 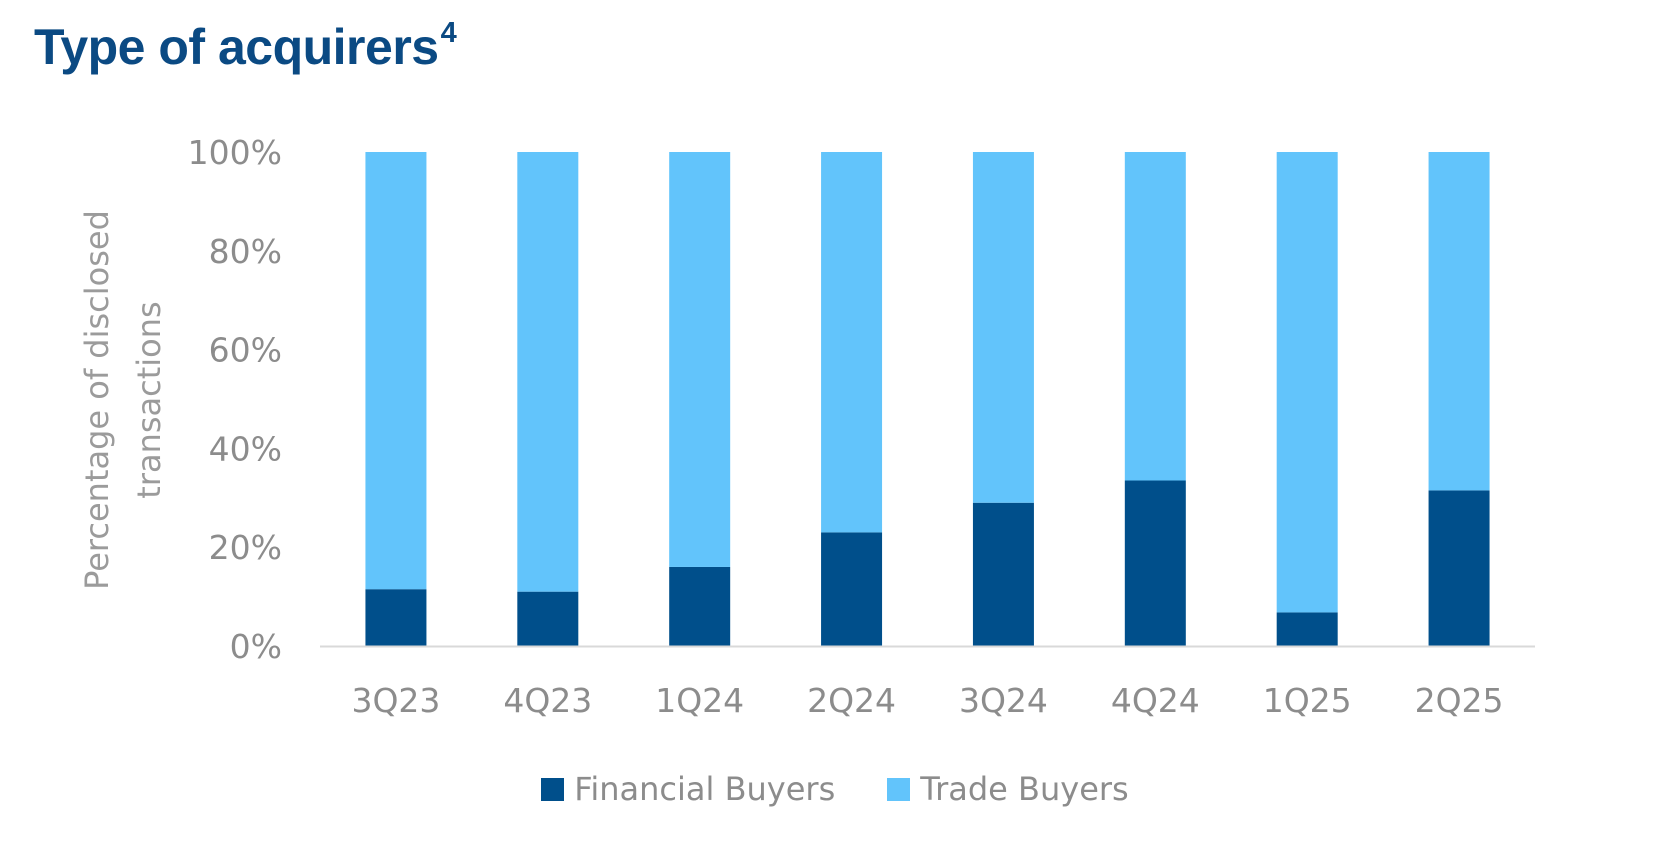 I want to click on y-tick-label-60: 60%, so click(x=245, y=350).